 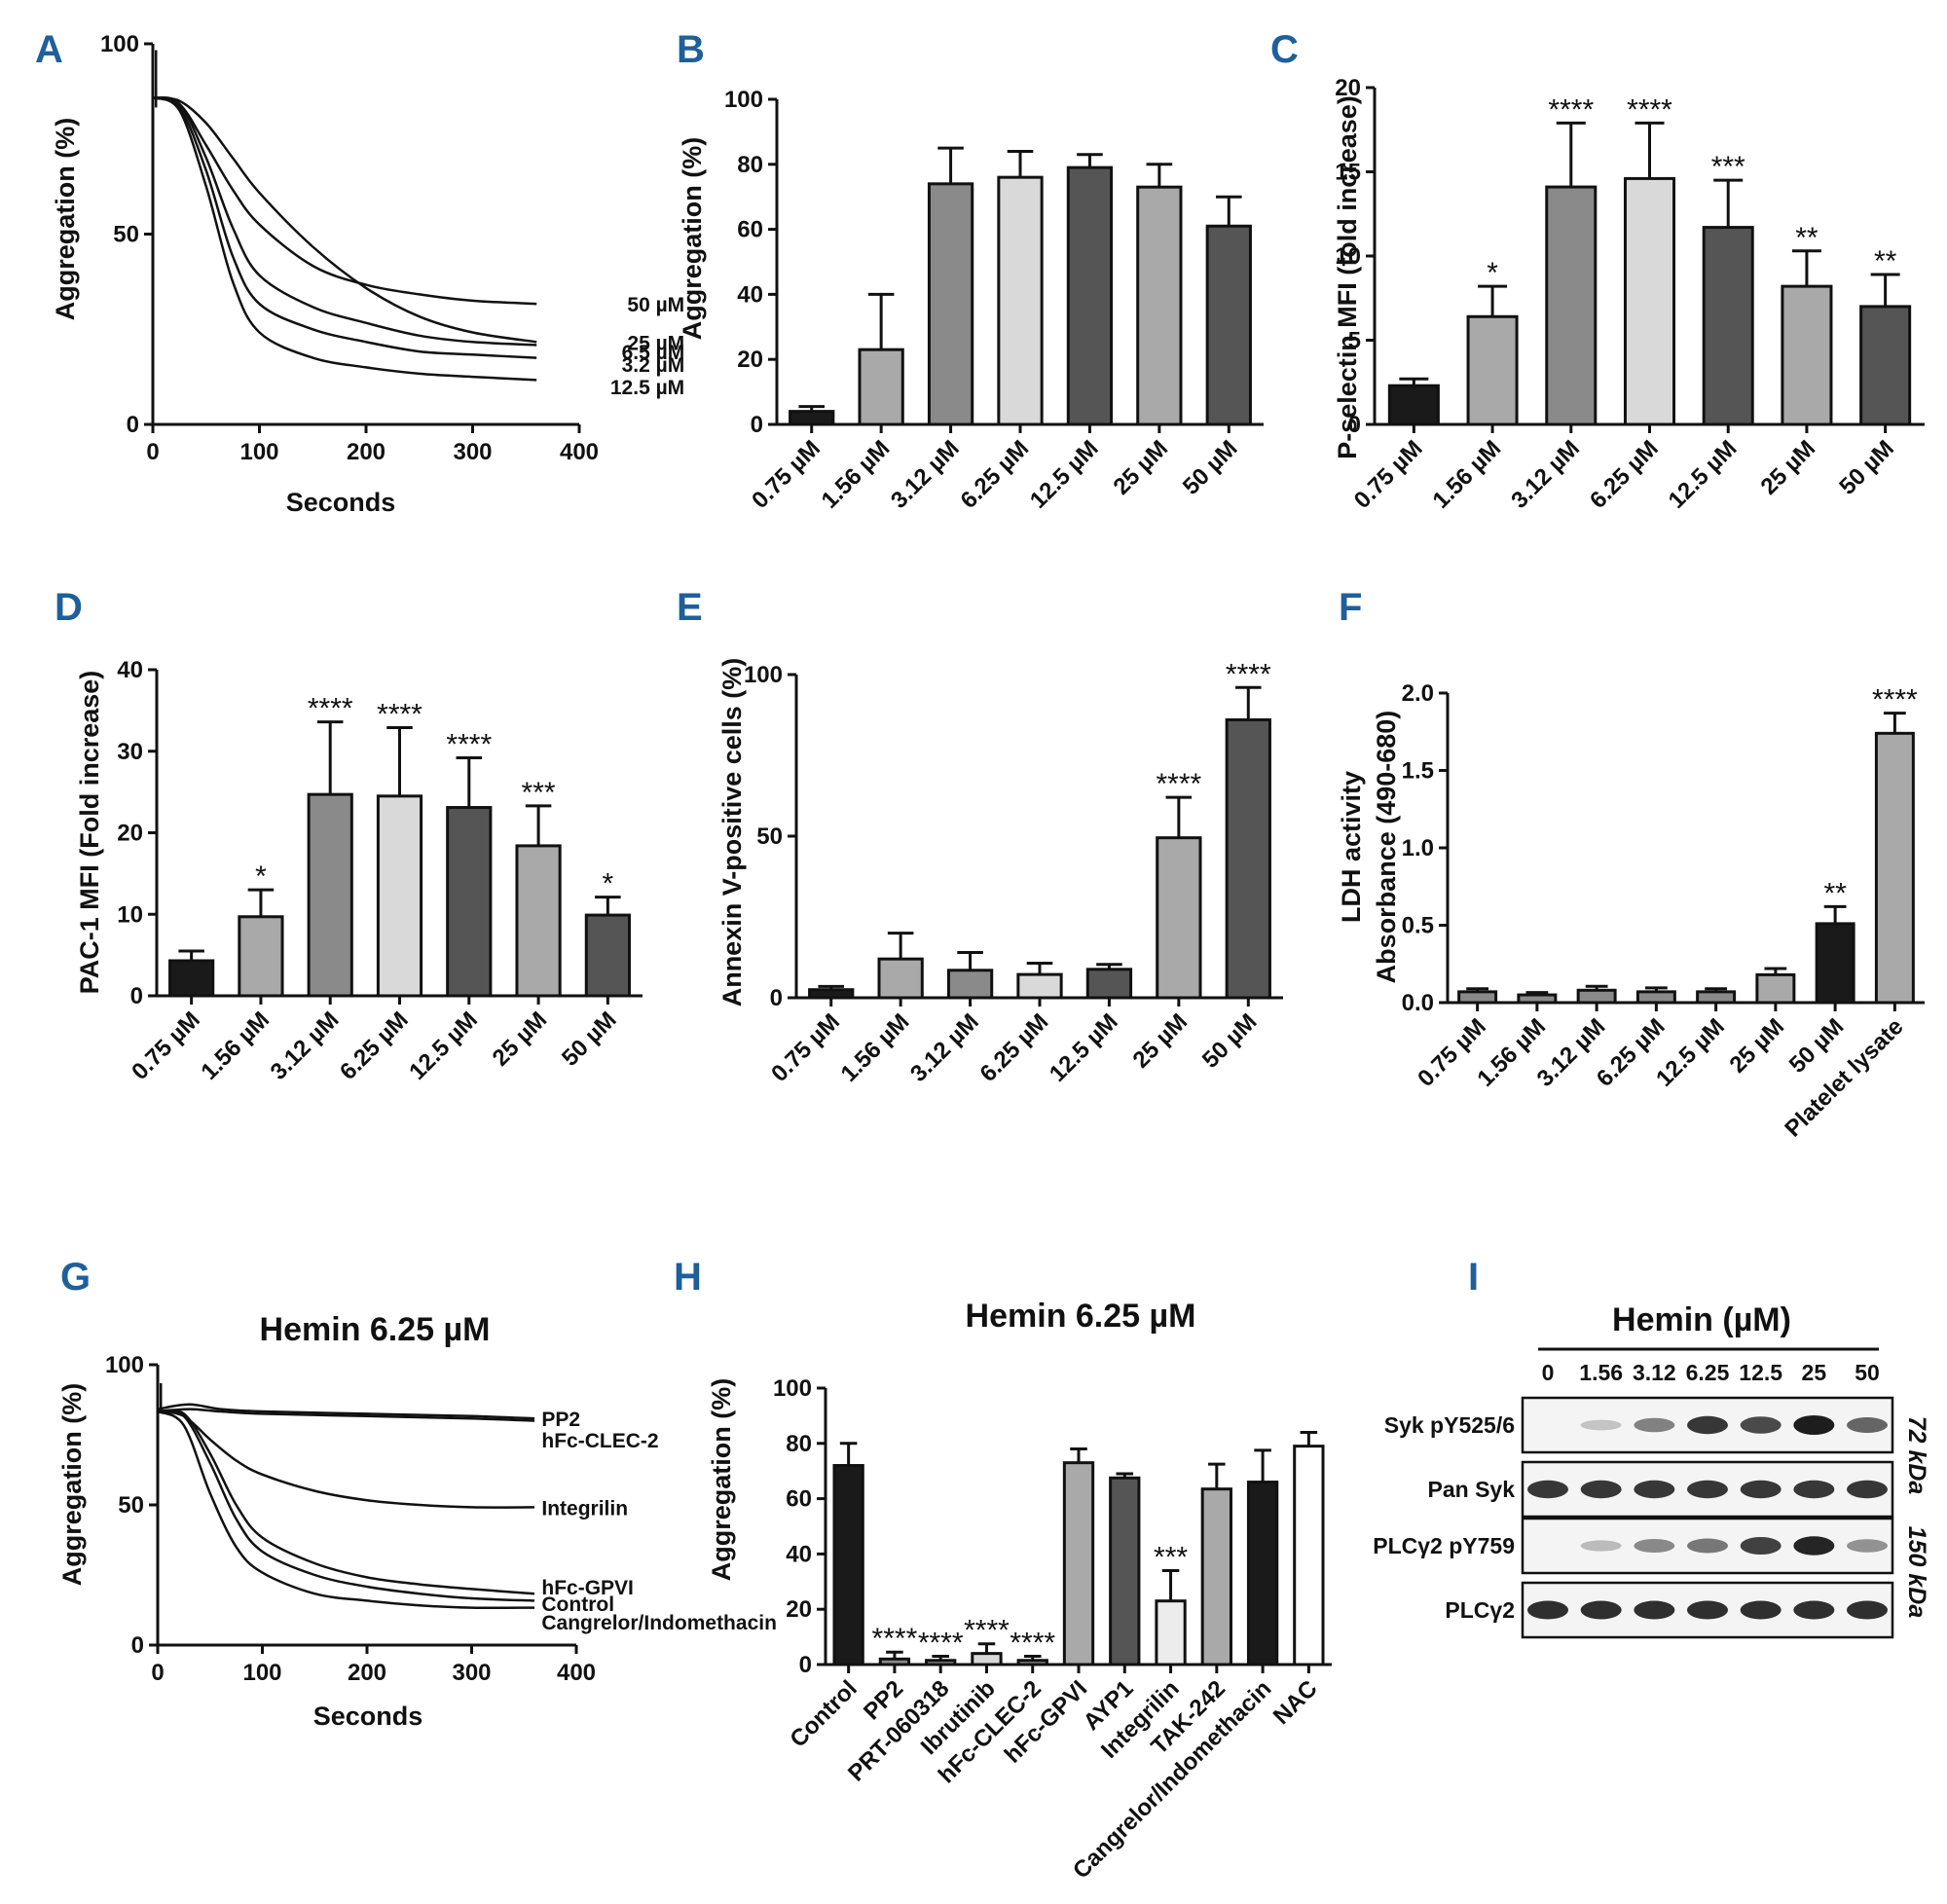 What do you see at coordinates (659, 1623) in the screenshot?
I see `series-label: Cangrelor/Indomethacin` at bounding box center [659, 1623].